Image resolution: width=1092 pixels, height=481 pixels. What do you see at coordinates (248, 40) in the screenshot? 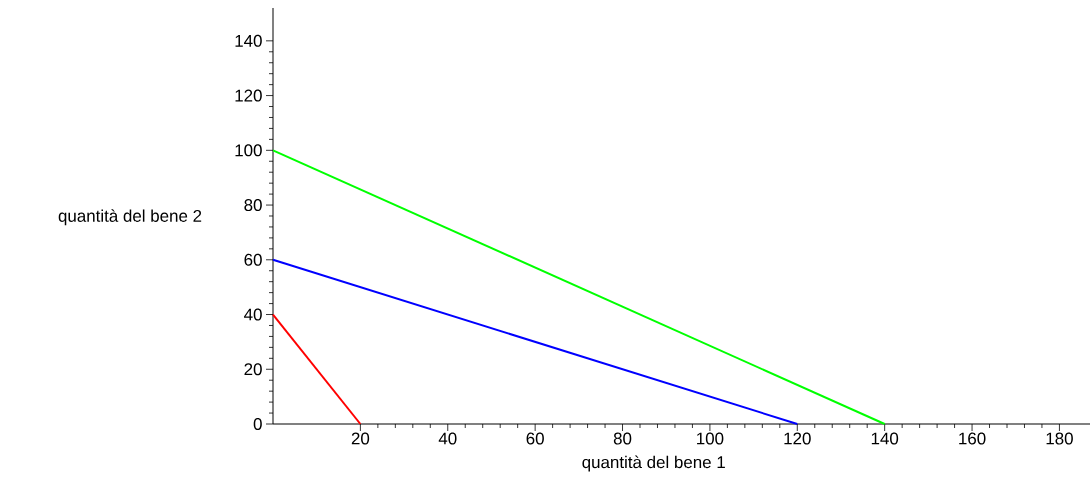
I see `y-tick-label: 140` at bounding box center [248, 40].